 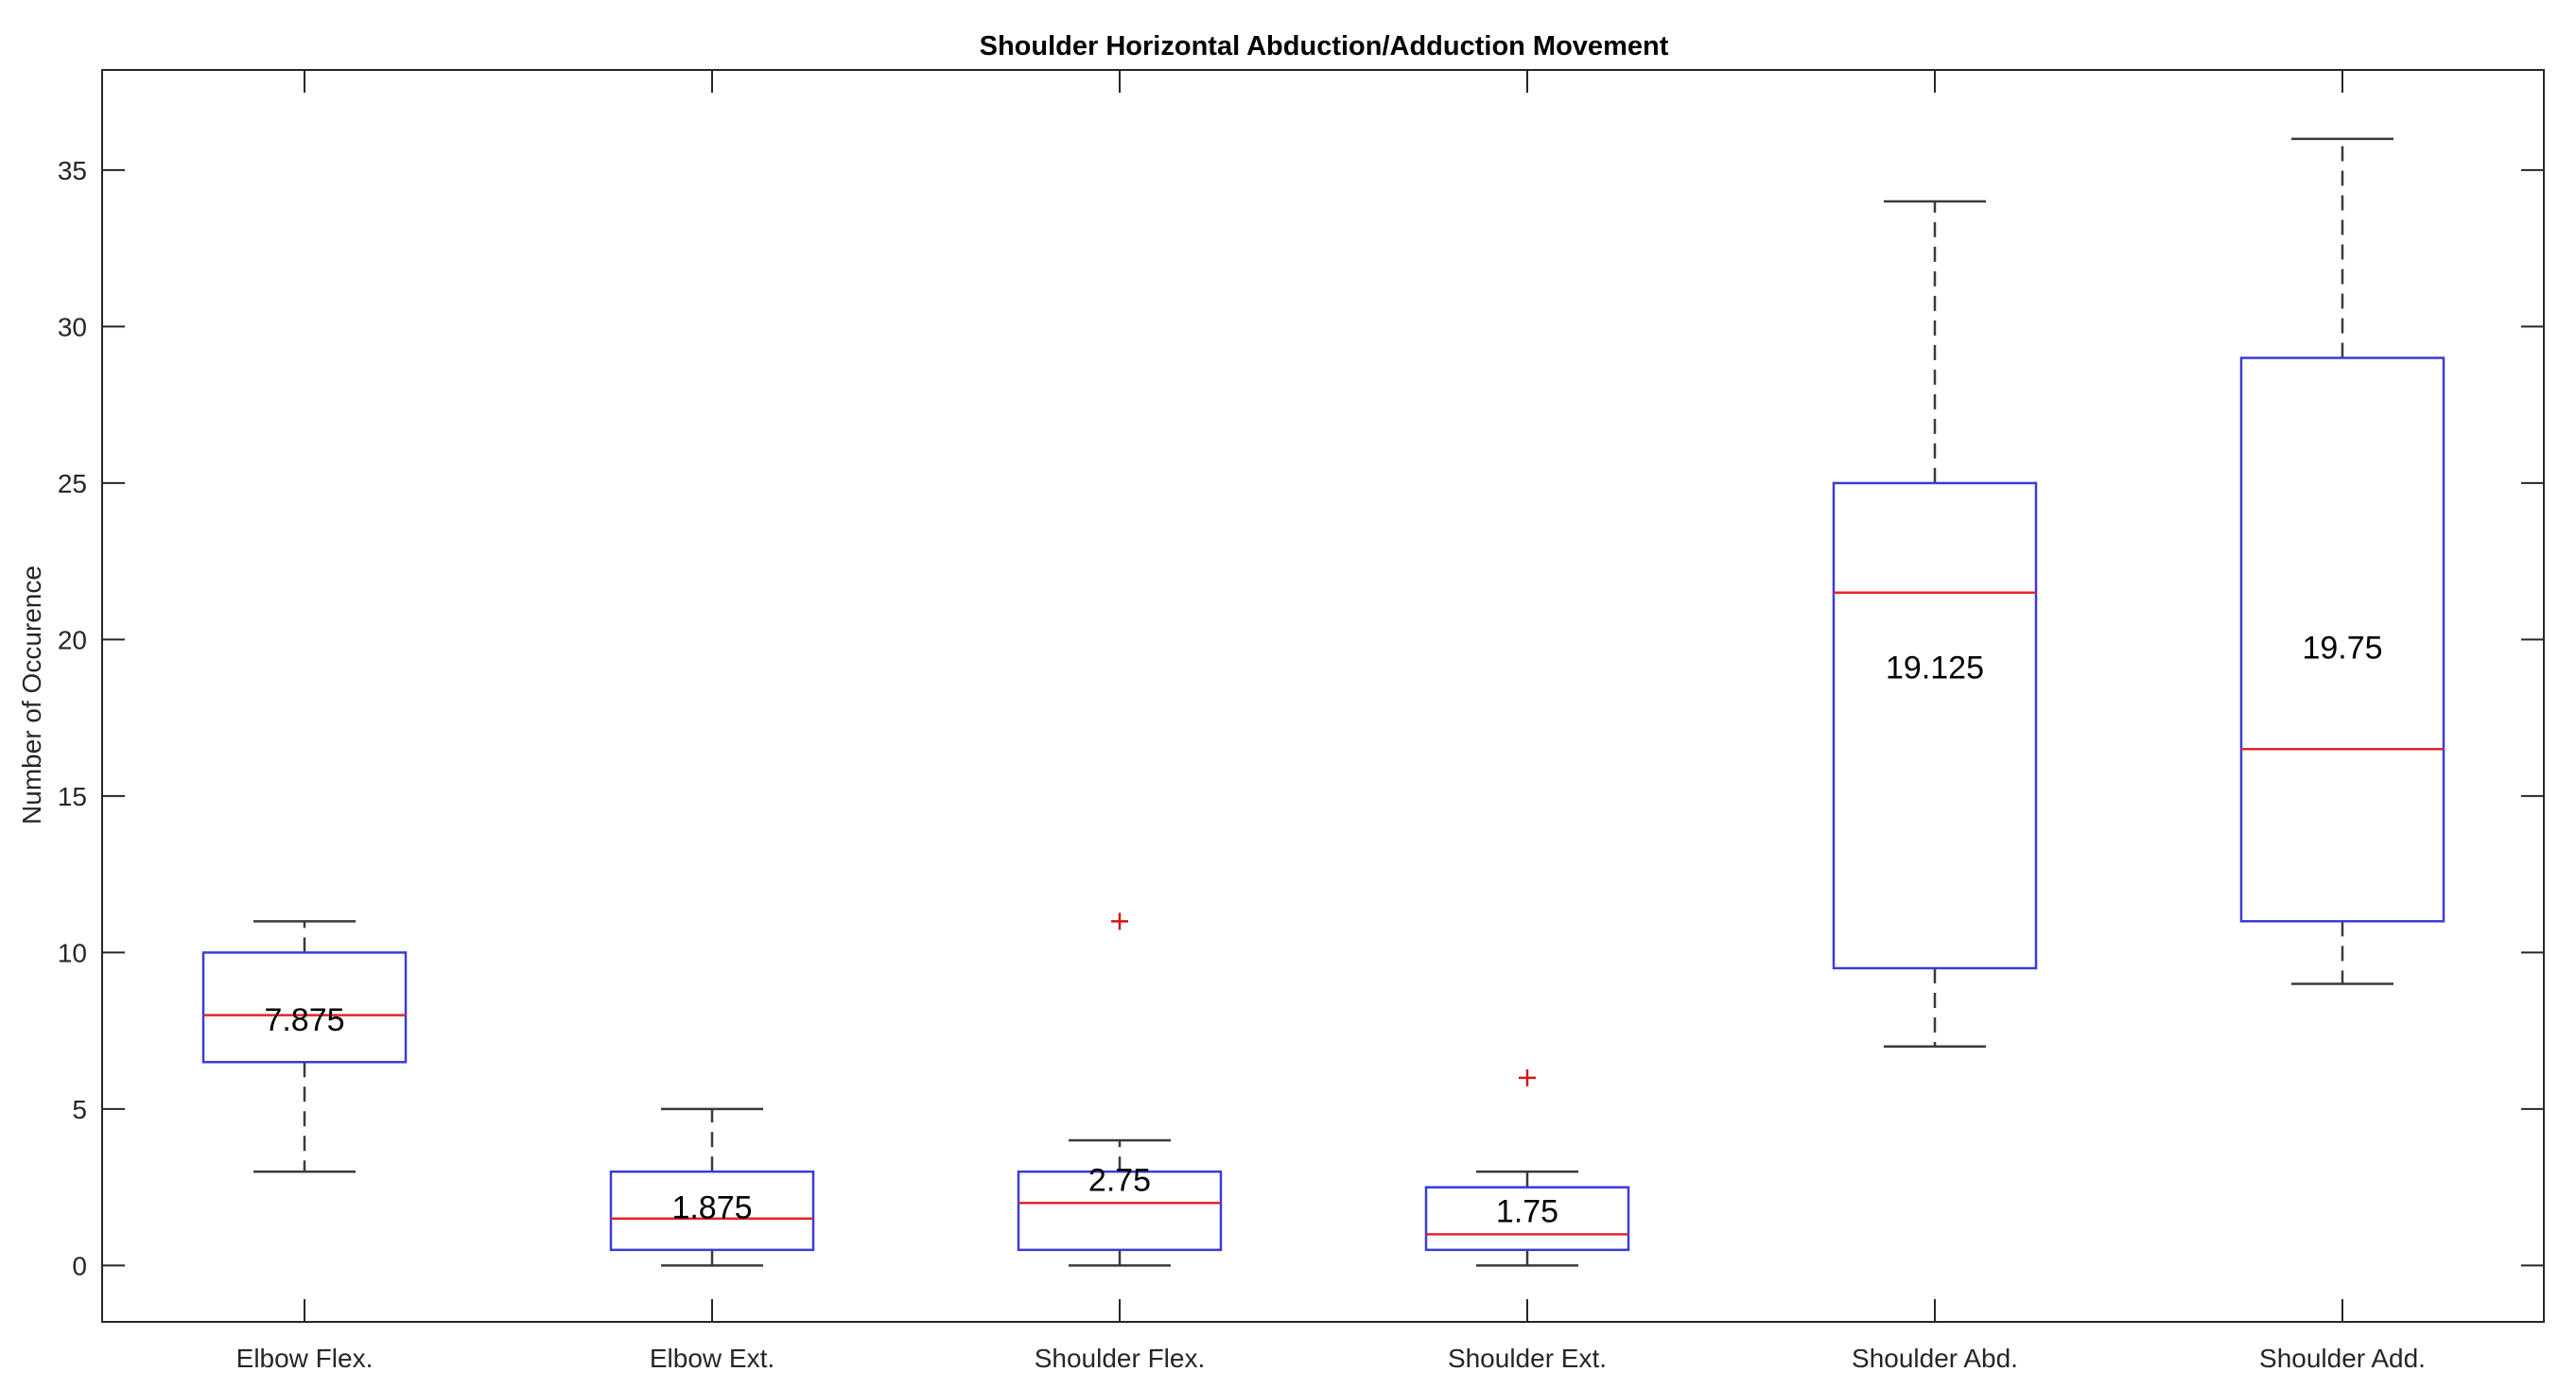 I want to click on y-tick-label: 25, so click(x=72, y=484).